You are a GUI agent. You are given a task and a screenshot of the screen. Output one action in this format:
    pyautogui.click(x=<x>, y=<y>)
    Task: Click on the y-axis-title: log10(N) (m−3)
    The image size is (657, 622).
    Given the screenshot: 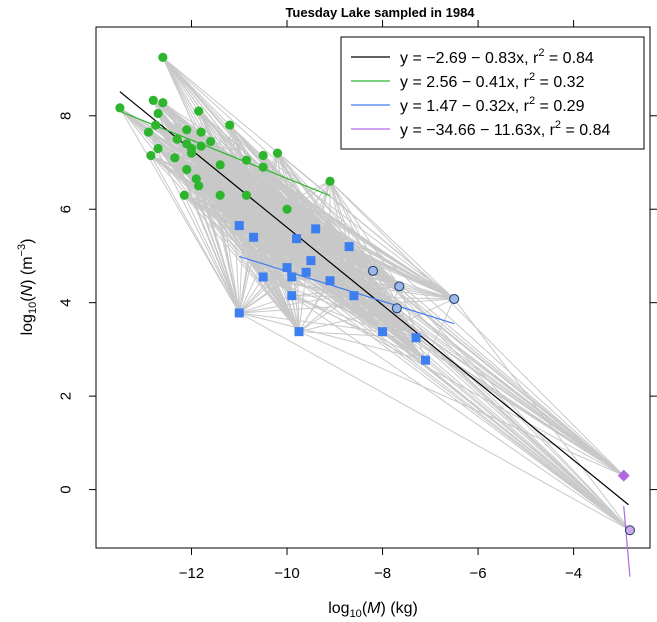 What is the action you would take?
    pyautogui.click(x=27, y=287)
    